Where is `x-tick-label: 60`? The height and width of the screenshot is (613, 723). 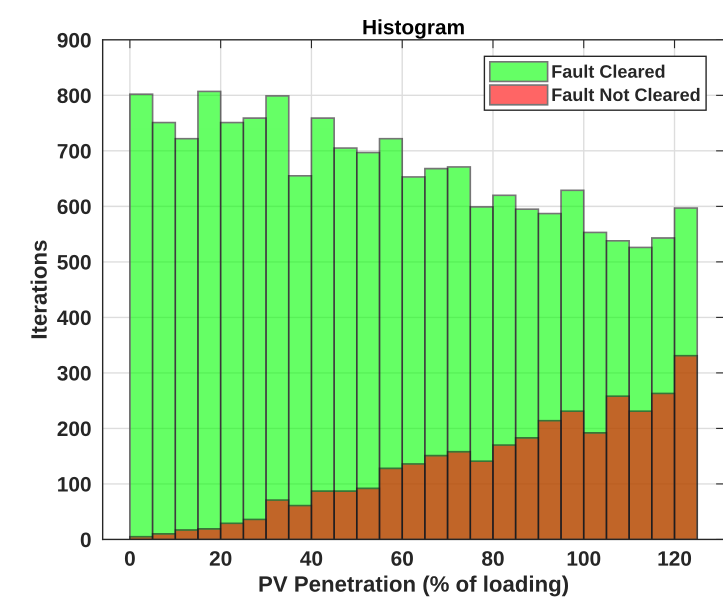
x-tick-label: 60 is located at coordinates (402, 558).